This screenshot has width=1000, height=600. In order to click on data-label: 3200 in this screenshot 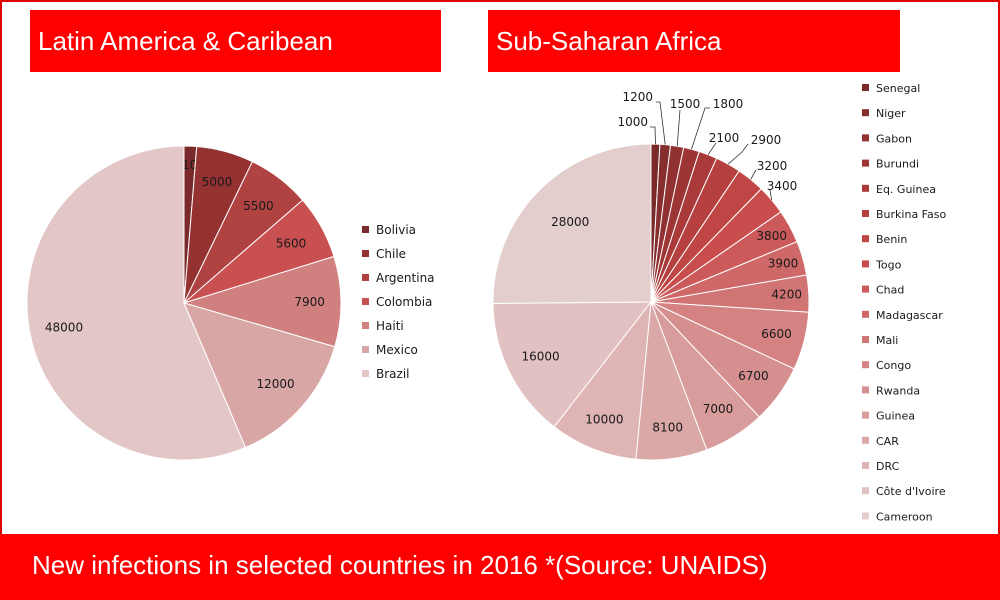, I will do `click(772, 166)`.